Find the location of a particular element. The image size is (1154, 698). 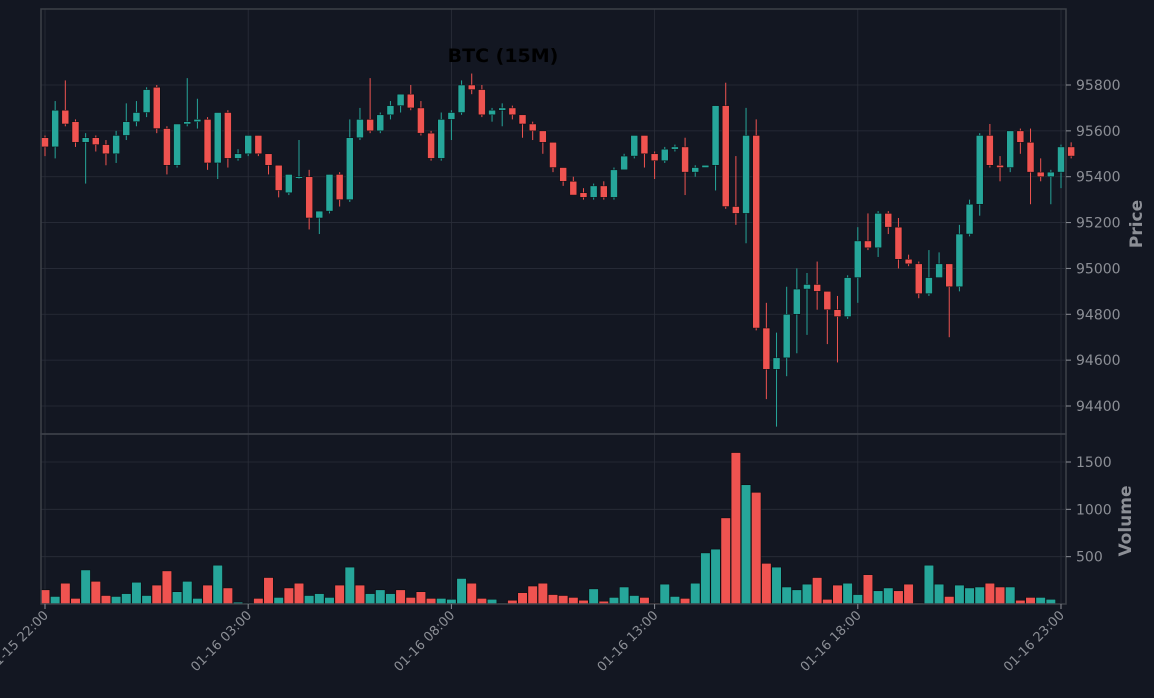

volume-tick-label: 1500 is located at coordinates (1094, 463).